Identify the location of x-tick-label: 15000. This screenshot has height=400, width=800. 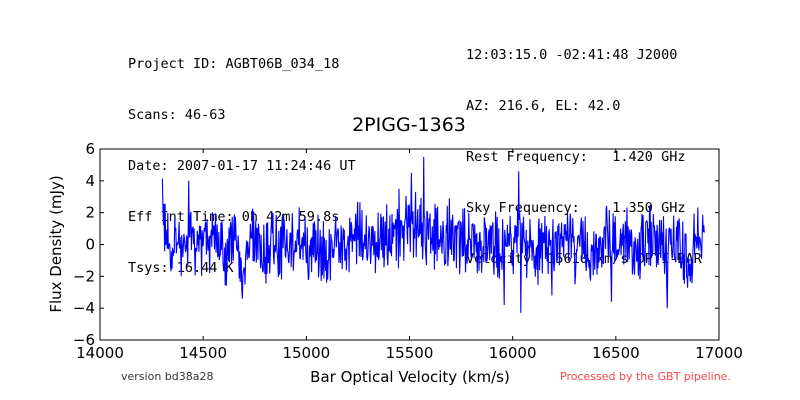
(306, 353).